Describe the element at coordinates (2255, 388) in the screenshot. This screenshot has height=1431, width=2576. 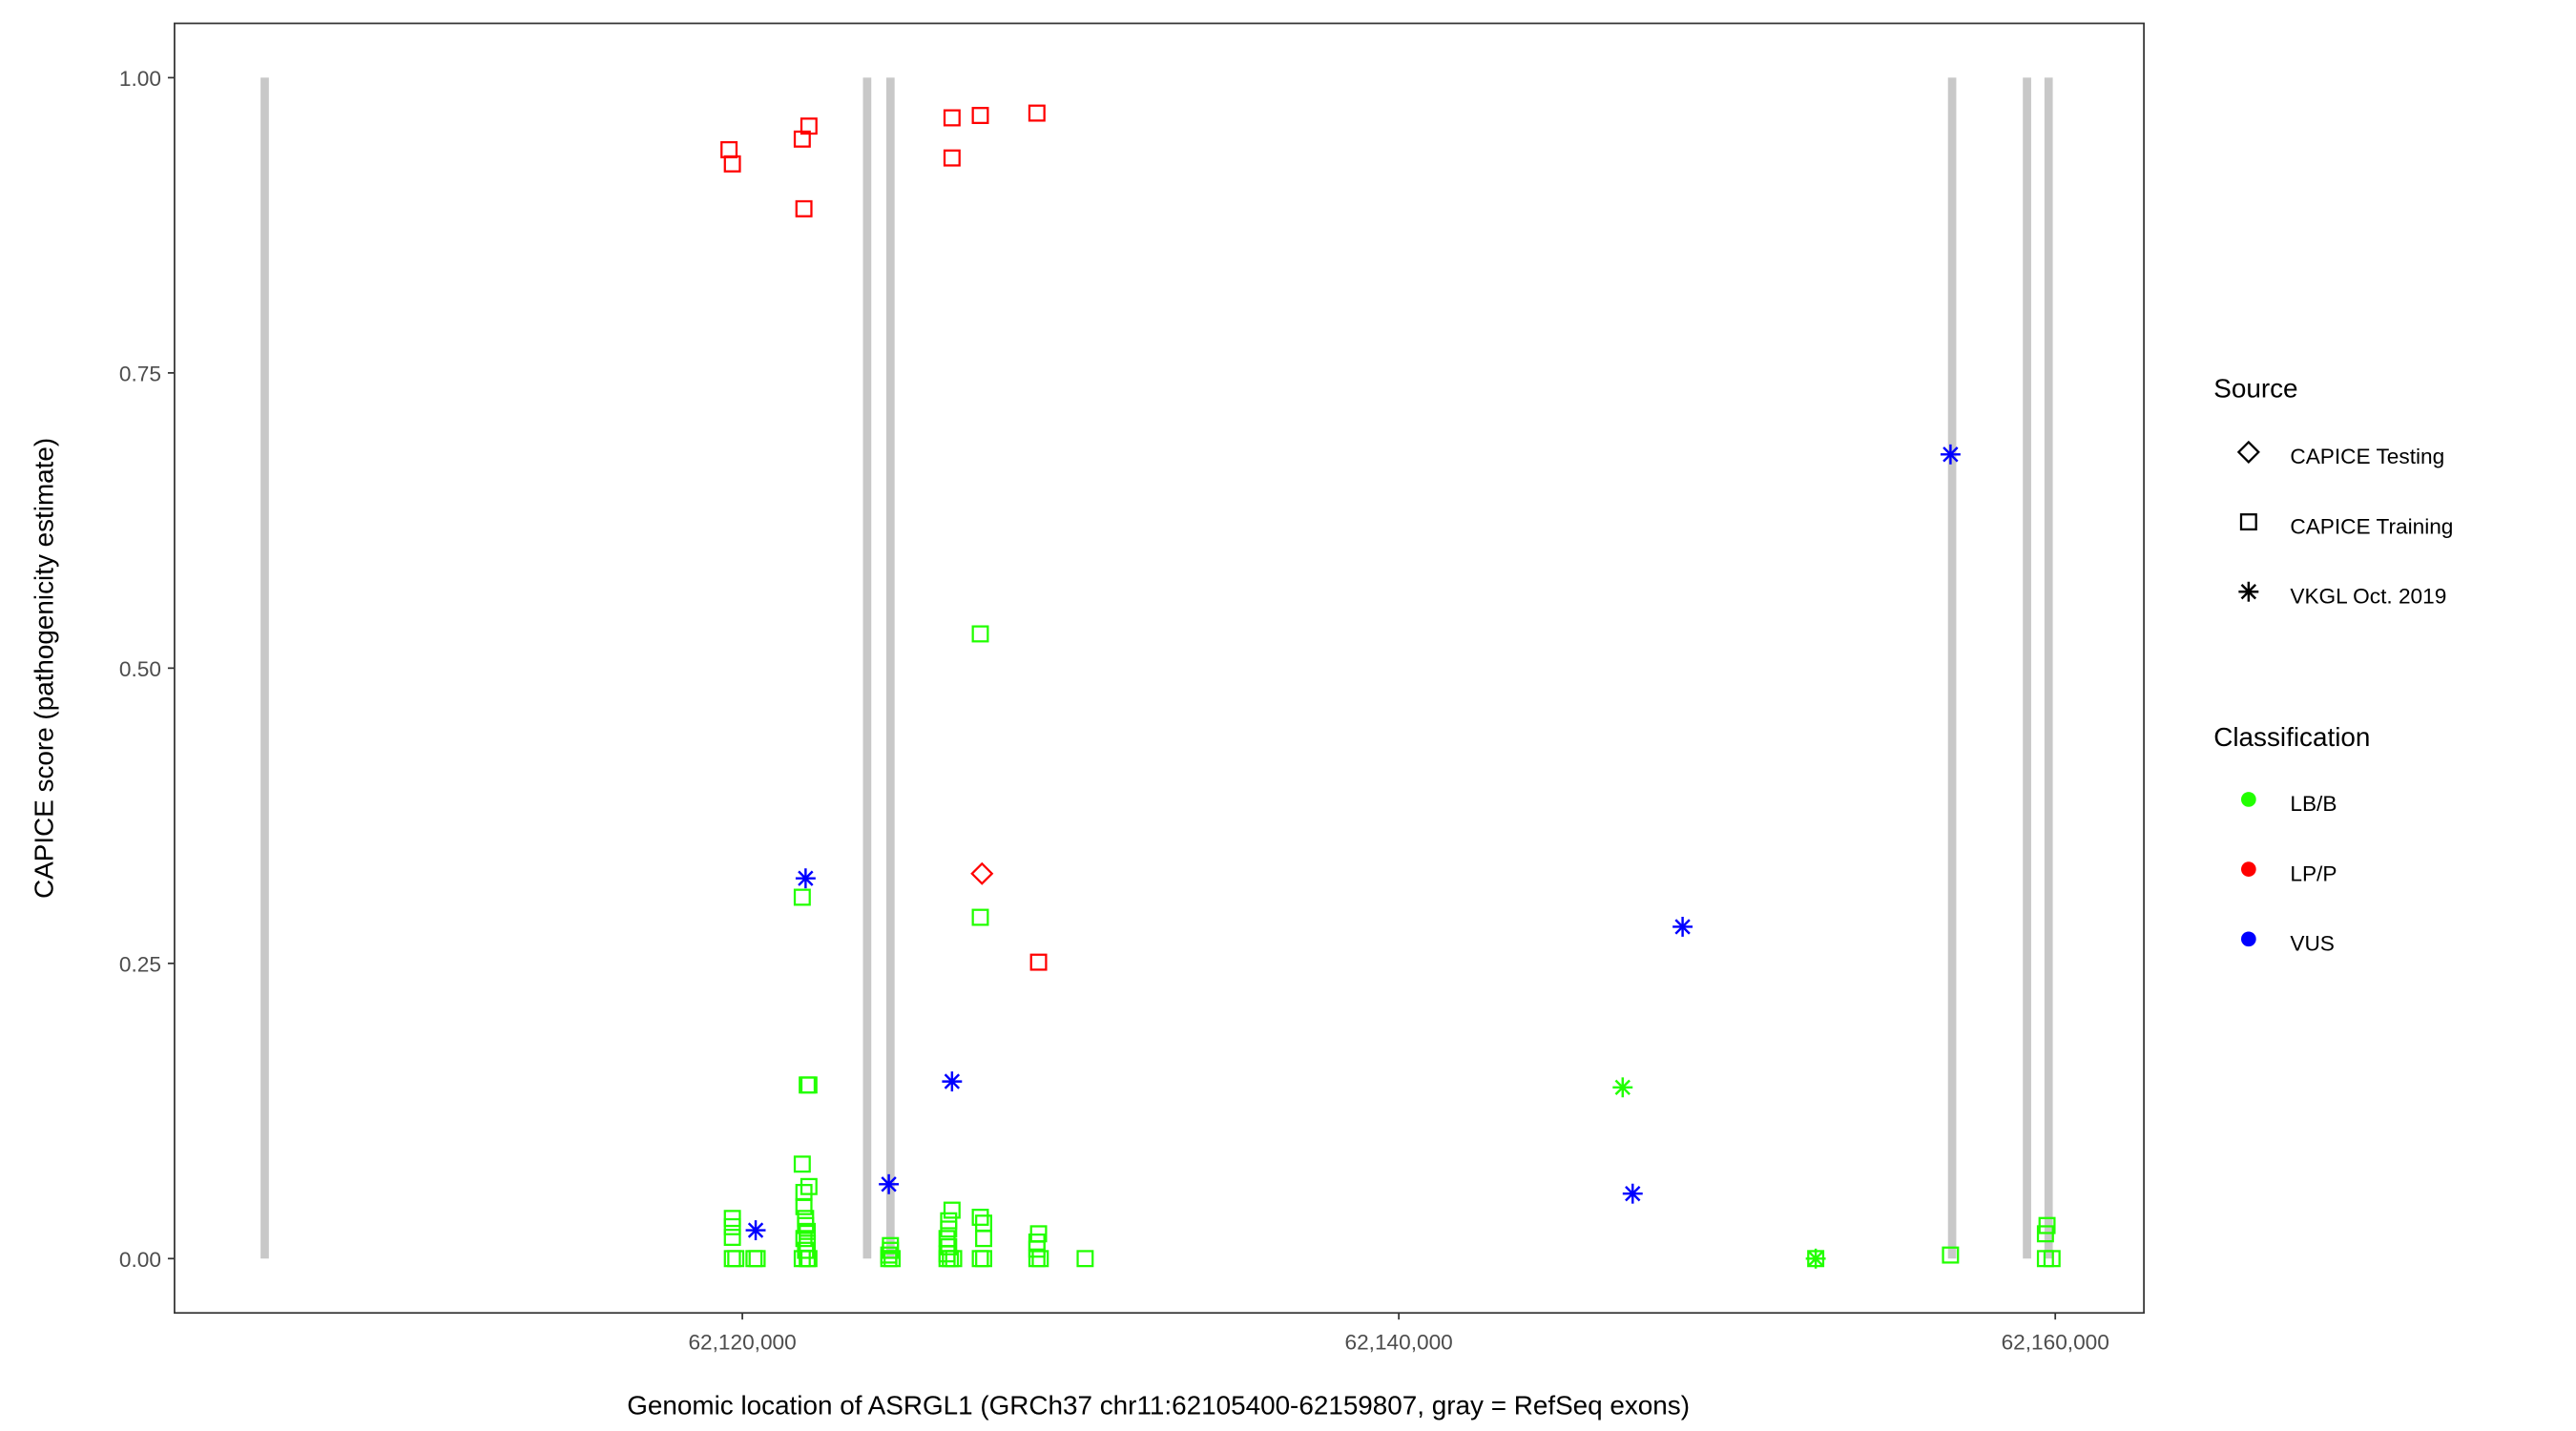
I see `legend-source-title: Source` at that location.